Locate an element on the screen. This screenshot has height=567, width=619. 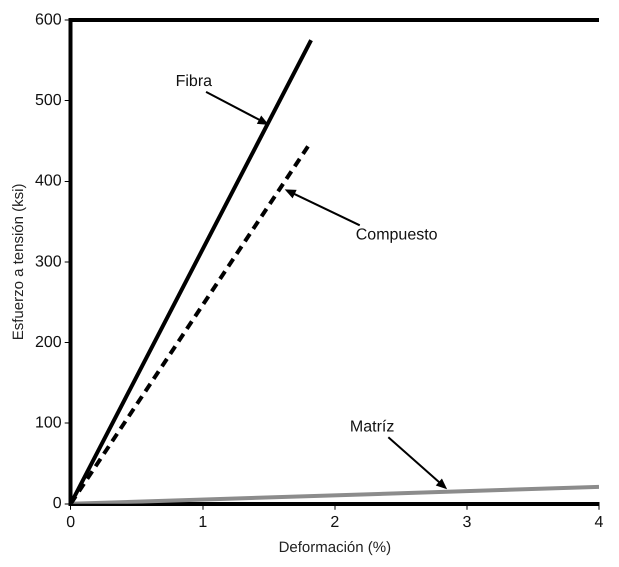
x-axis-title: Deformación (%) is located at coordinates (335, 547).